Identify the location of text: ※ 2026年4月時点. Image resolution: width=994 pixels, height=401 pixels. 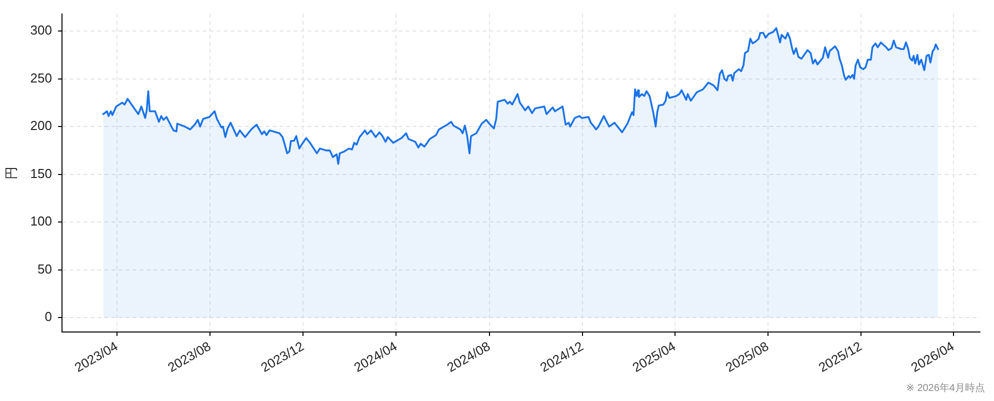
(945, 388).